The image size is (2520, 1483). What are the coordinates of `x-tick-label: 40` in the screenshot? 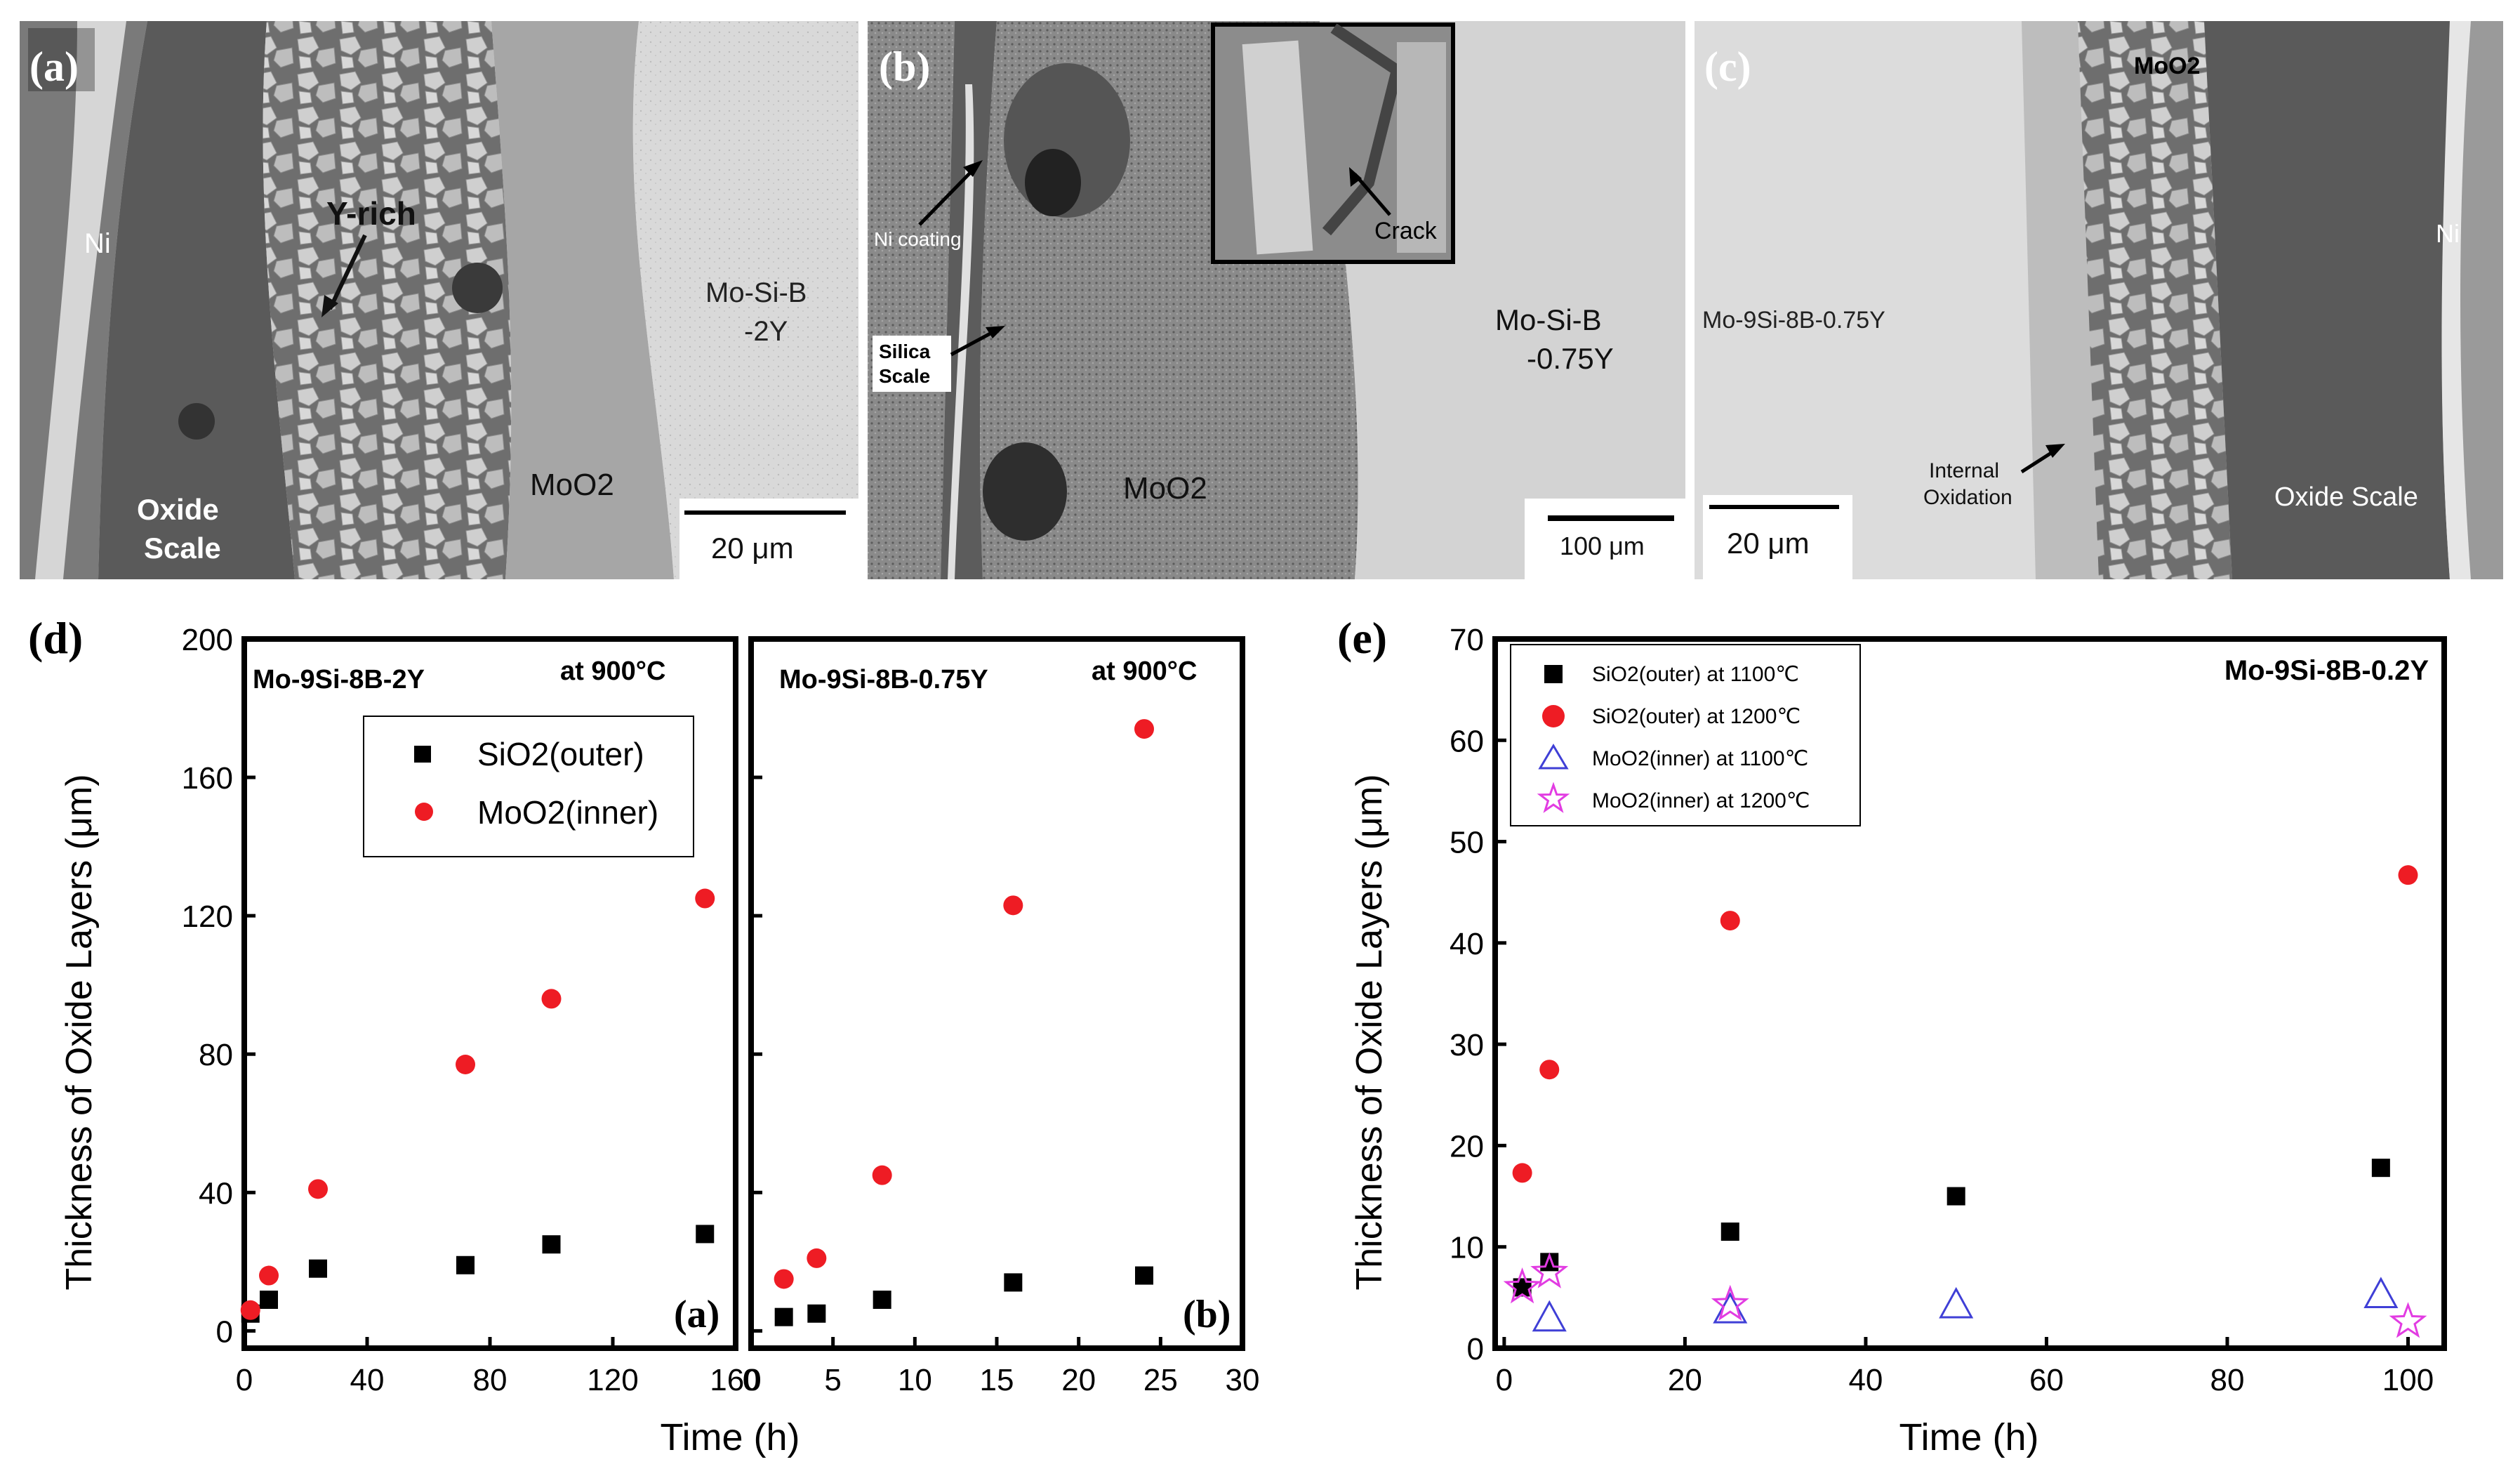 It's located at (1865, 1380).